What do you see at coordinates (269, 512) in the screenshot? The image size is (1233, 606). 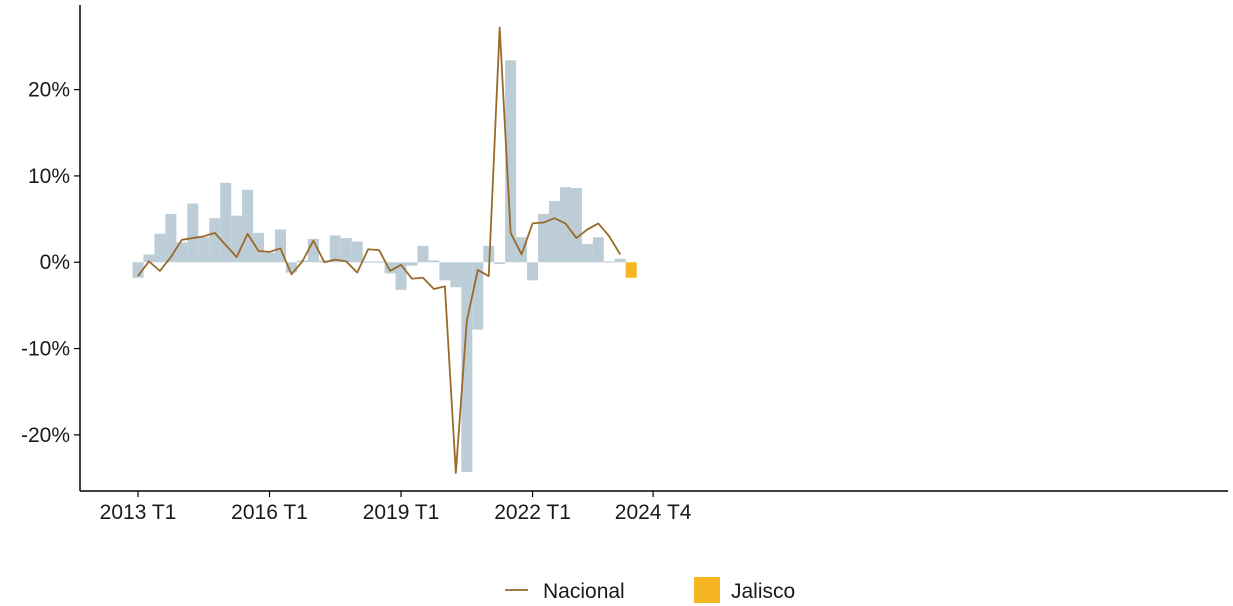 I see `x-tick-label: 2016 T1` at bounding box center [269, 512].